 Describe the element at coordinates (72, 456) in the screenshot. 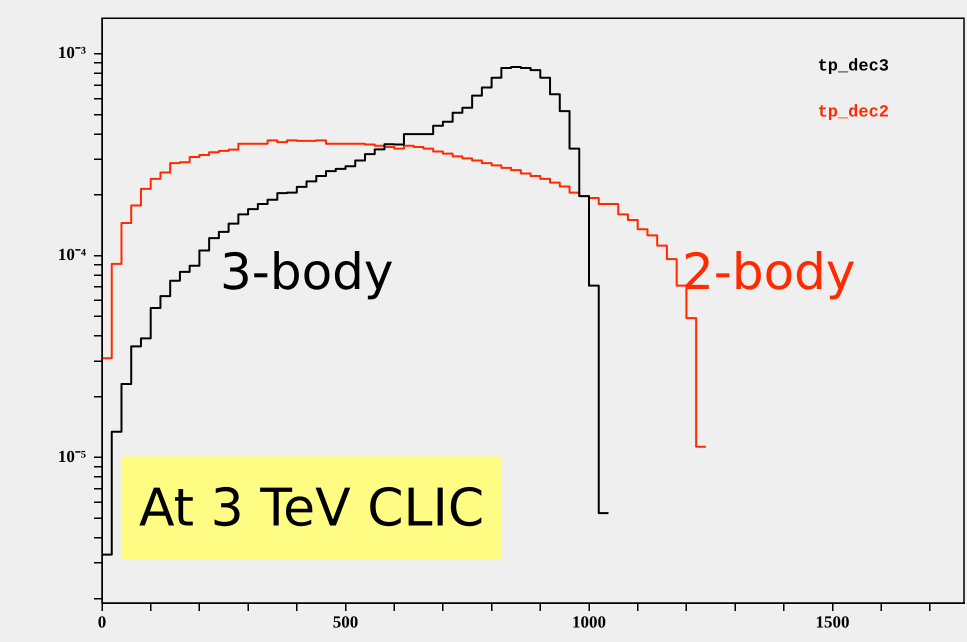

I see `y-tick-label: 10⁻⁵` at that location.